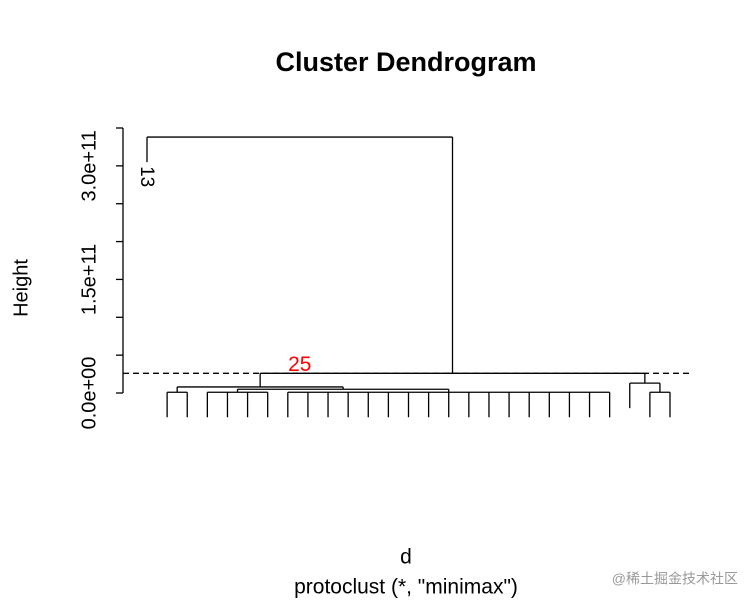 This screenshot has width=756, height=606. Describe the element at coordinates (405, 62) in the screenshot. I see `chart-title: Cluster Dendrogram` at that location.